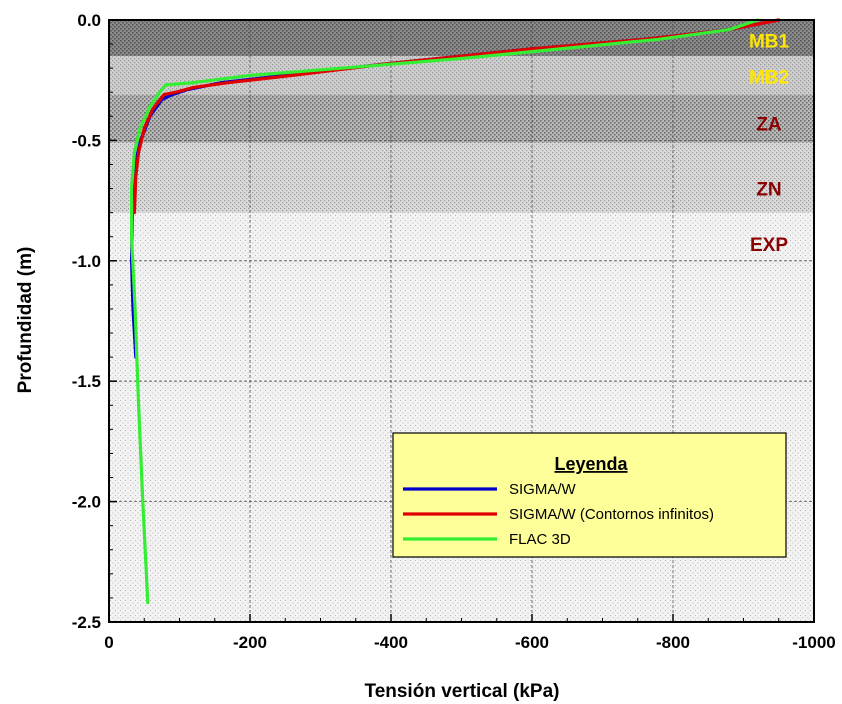 Image resolution: width=842 pixels, height=704 pixels. I want to click on layer-mb1, so click(461, 38).